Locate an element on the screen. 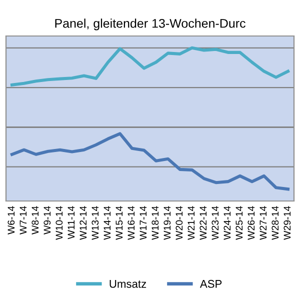 The width and height of the screenshot is (300, 300). x-tick-label: W10-14 is located at coordinates (59, 223).